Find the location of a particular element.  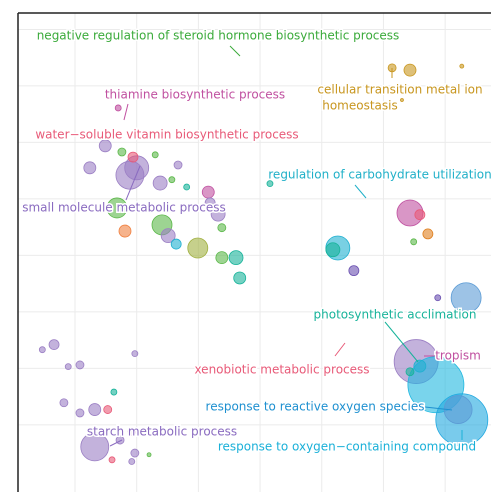

annotation: small molecule metabolic process is located at coordinates (124, 208).